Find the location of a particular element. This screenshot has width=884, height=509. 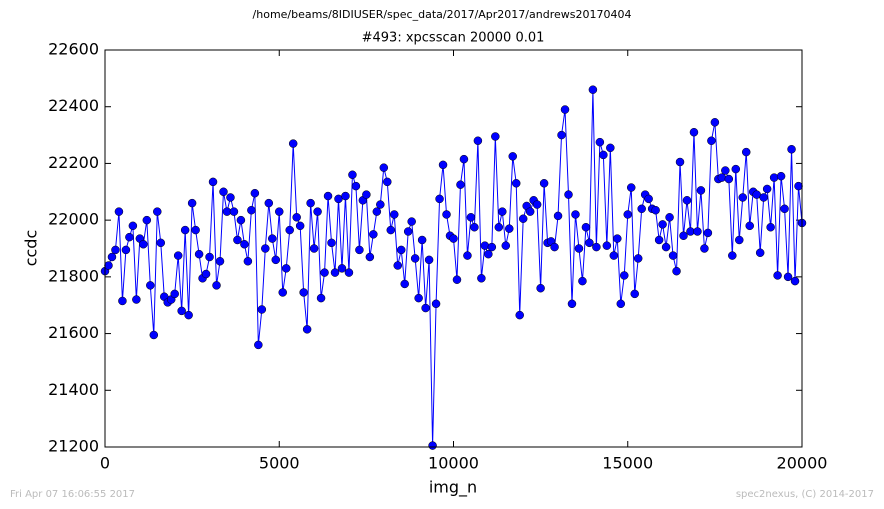

x-tick-label: 5000 is located at coordinates (279, 463).